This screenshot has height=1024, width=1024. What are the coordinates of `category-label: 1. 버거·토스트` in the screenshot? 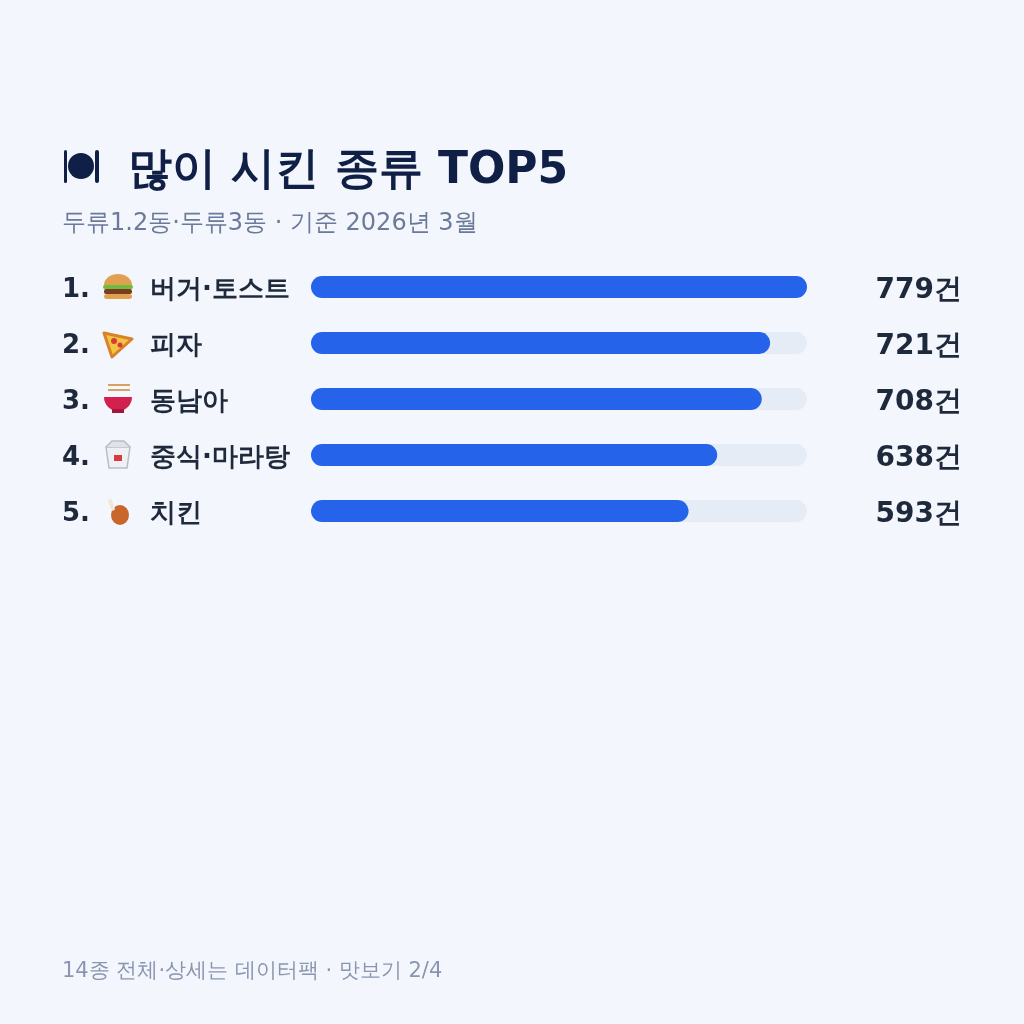 It's located at (176, 288).